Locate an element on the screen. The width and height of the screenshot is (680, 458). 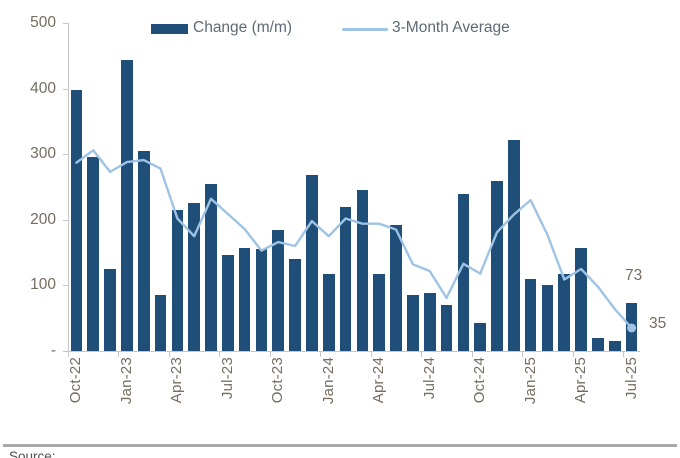
x-axis-label-Jan-24: Jan-24 is located at coordinates (328, 381).